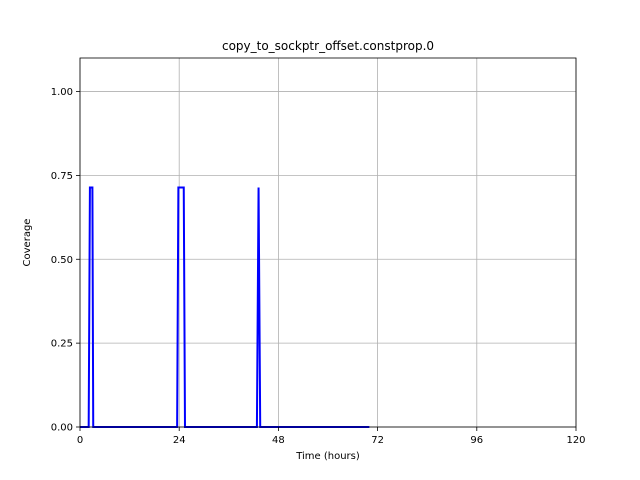 Image resolution: width=640 pixels, height=480 pixels. What do you see at coordinates (278, 440) in the screenshot?
I see `x-tick-label: 48` at bounding box center [278, 440].